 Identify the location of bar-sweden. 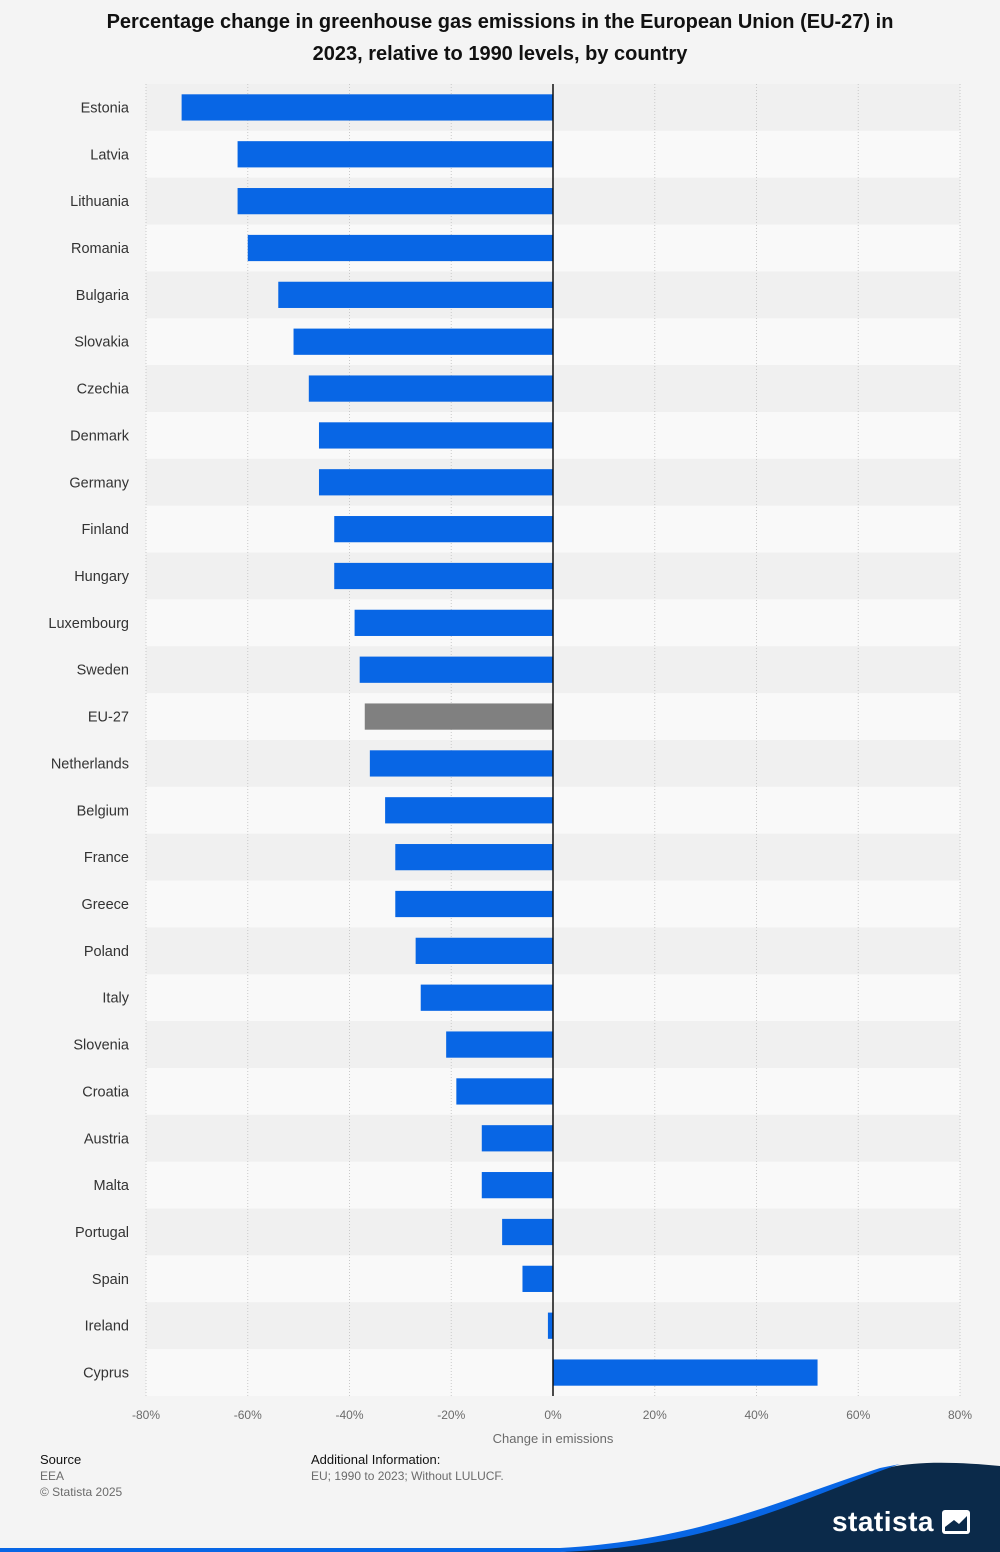
(456, 669).